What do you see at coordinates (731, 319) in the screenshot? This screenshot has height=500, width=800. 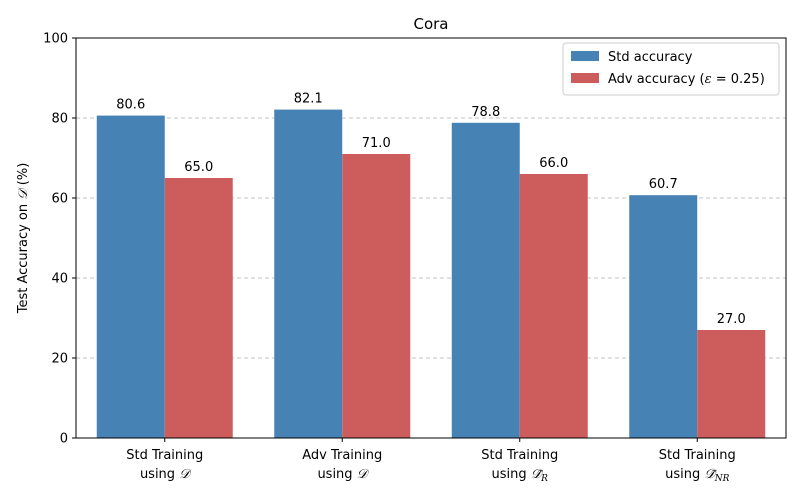 I see `bar-value-label: 27.0` at bounding box center [731, 319].